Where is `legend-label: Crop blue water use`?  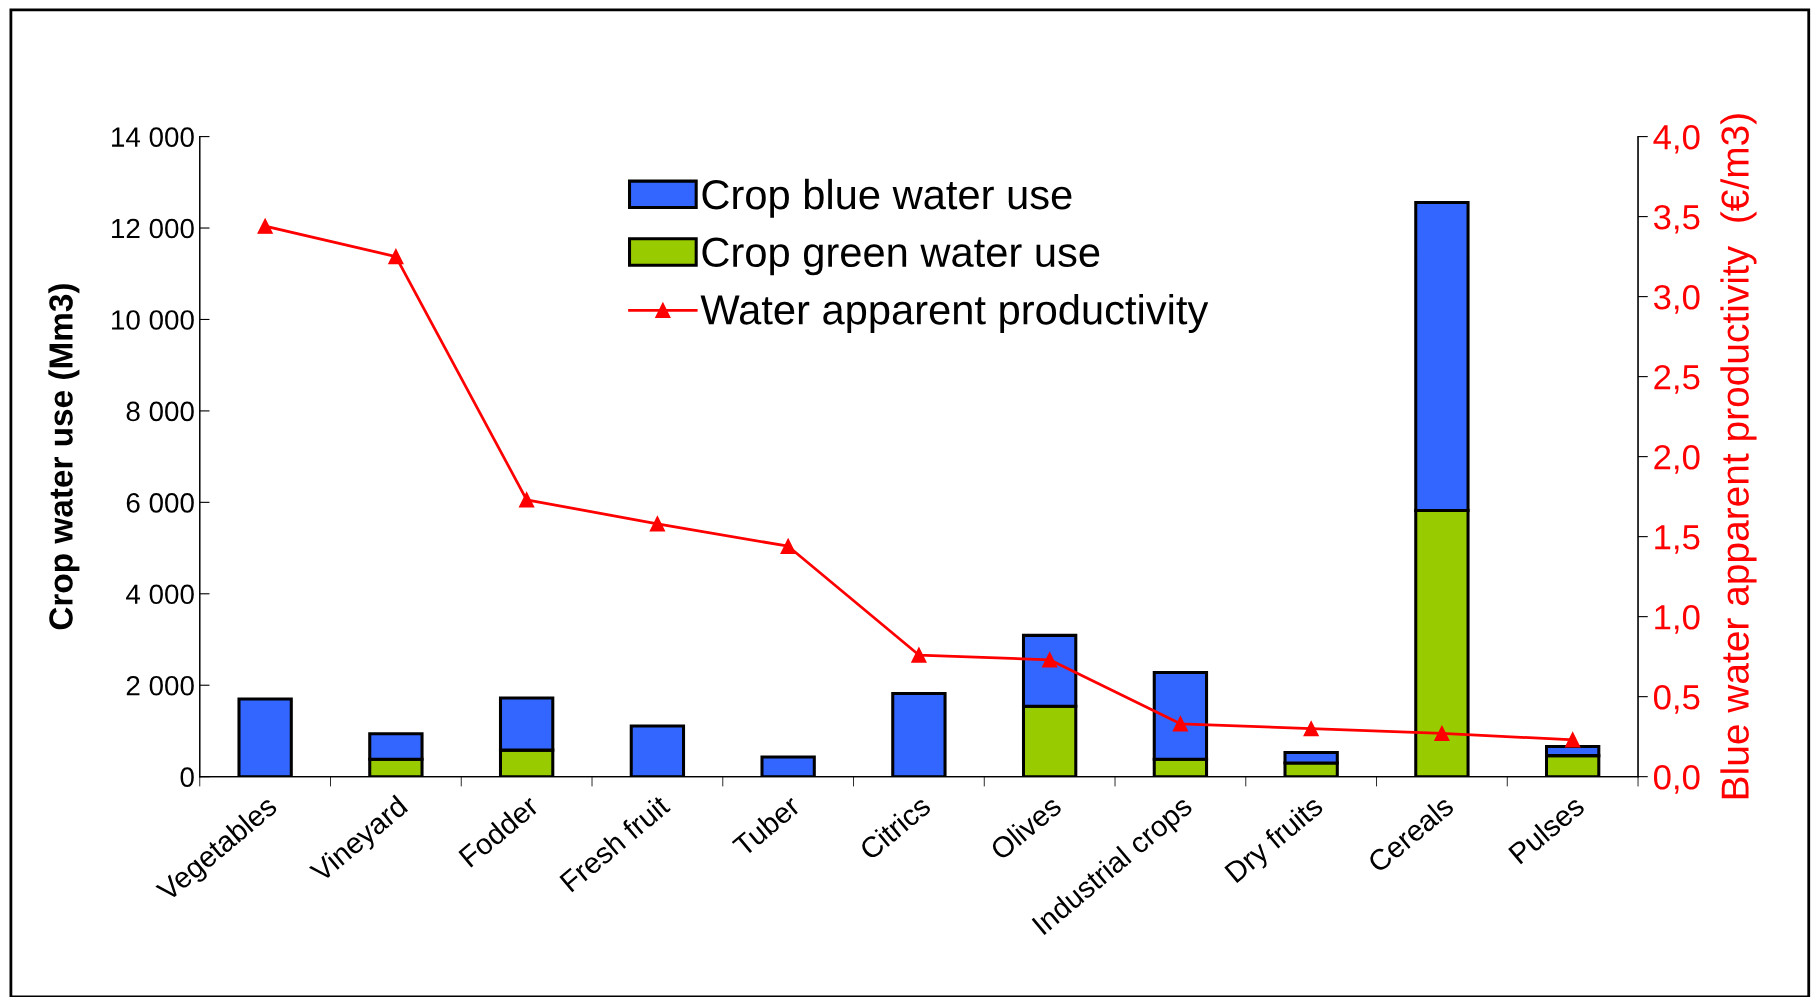
legend-label: Crop blue water use is located at coordinates (887, 198).